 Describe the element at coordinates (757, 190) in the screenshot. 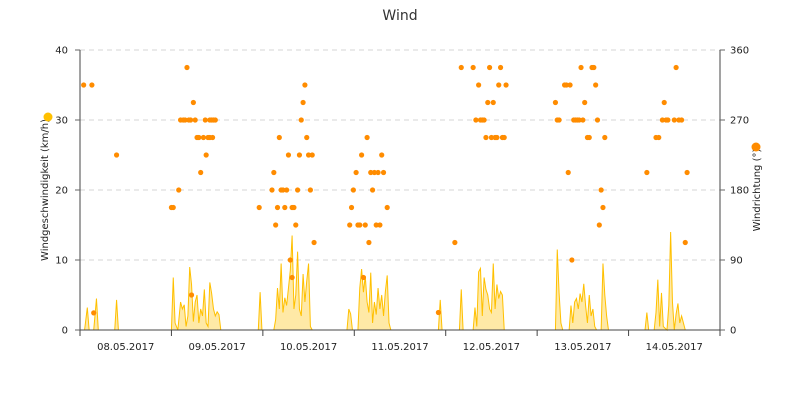

I see `right-axis-title: Windrichtung (°)` at that location.